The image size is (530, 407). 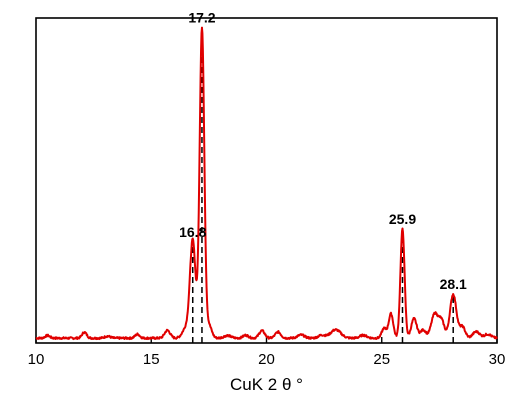 I want to click on x-tick-label: 25, so click(x=381, y=359).